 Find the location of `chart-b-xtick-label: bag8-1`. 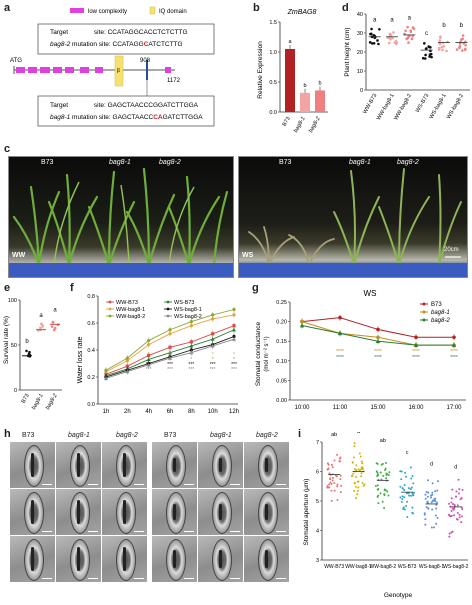

chart-b-xtick-label: bag8-1 is located at coordinates (300, 125).